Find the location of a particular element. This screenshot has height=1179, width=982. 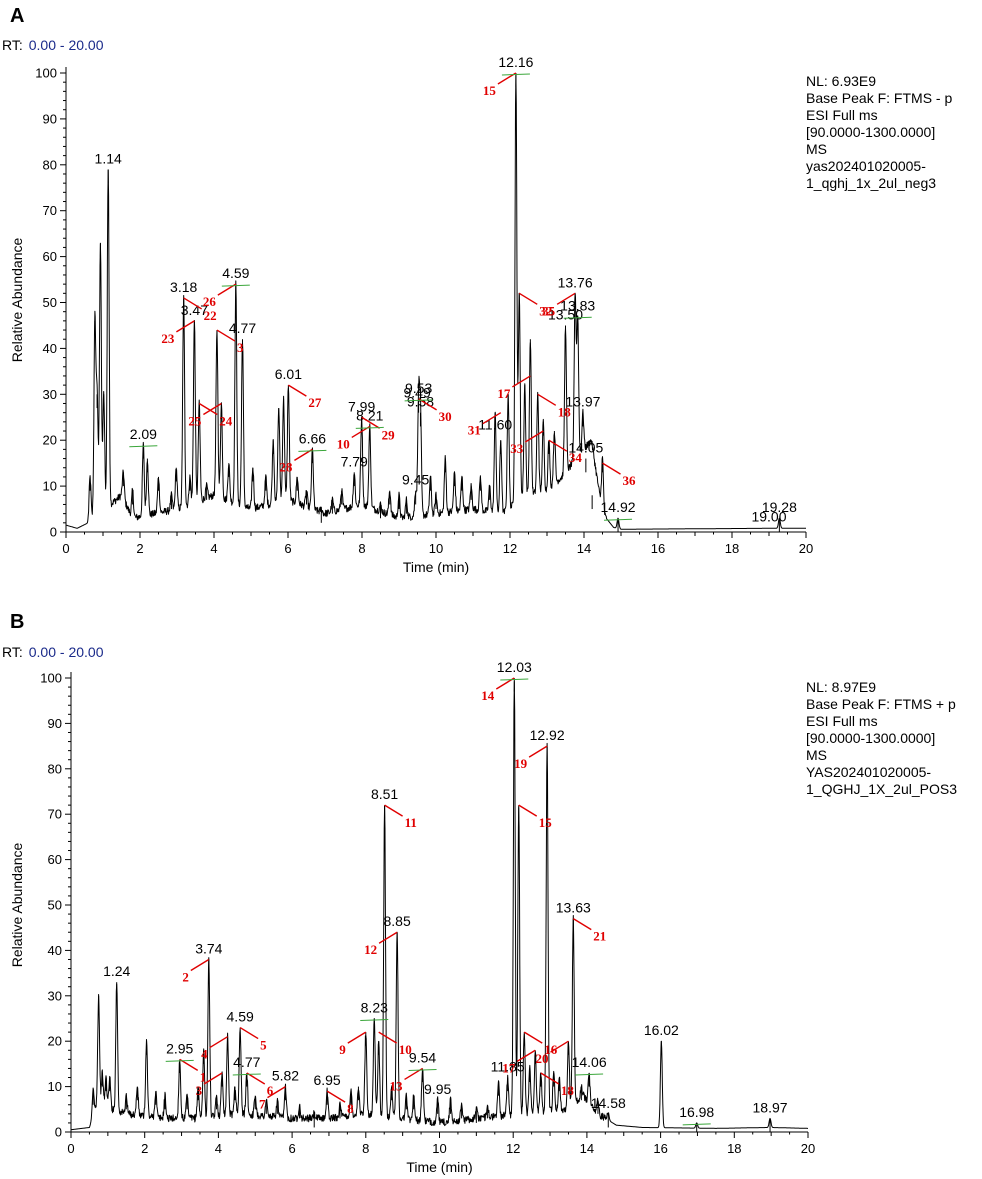

peak-rt-label: 11.60 is located at coordinates (495, 425).